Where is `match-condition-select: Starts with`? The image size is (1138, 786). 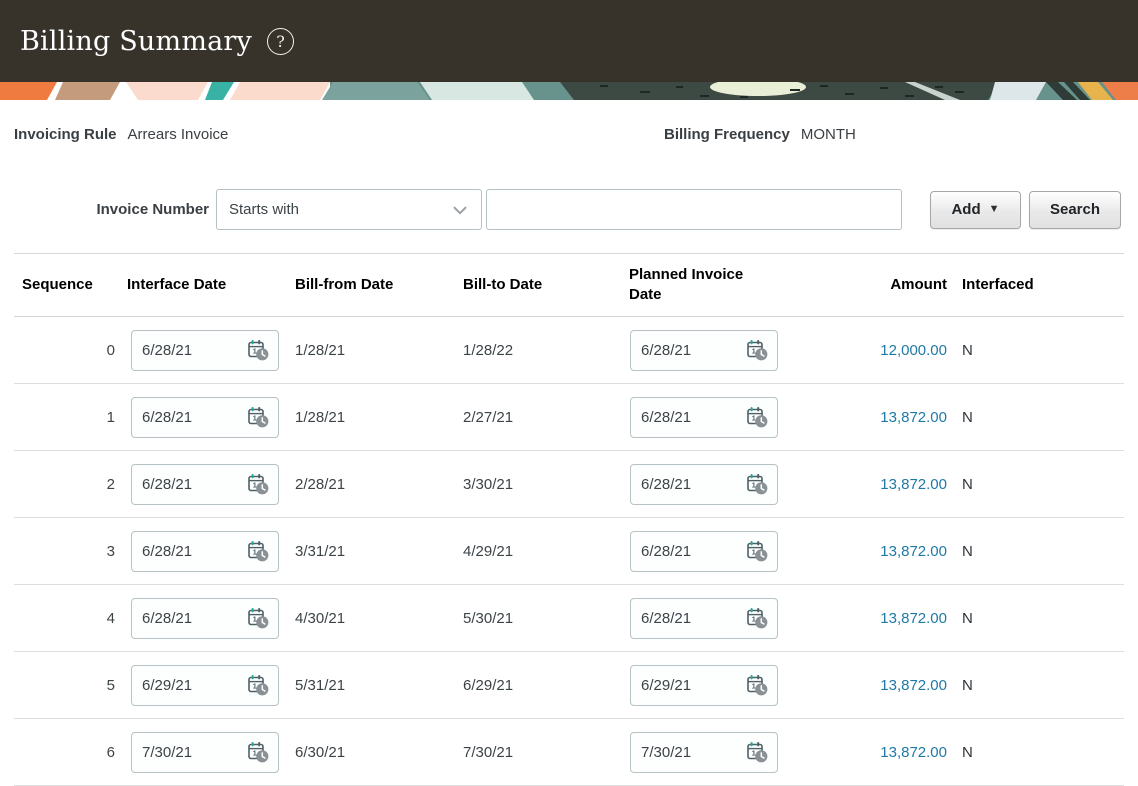
match-condition-select: Starts with is located at coordinates (349, 209).